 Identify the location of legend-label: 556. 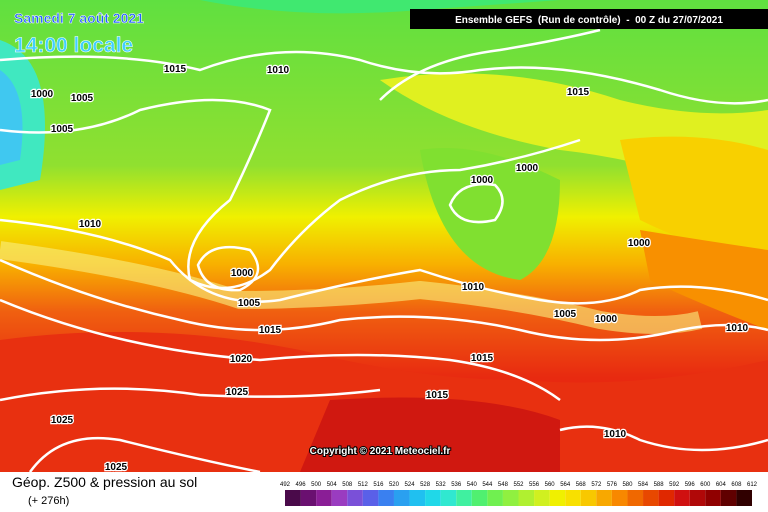
(534, 485).